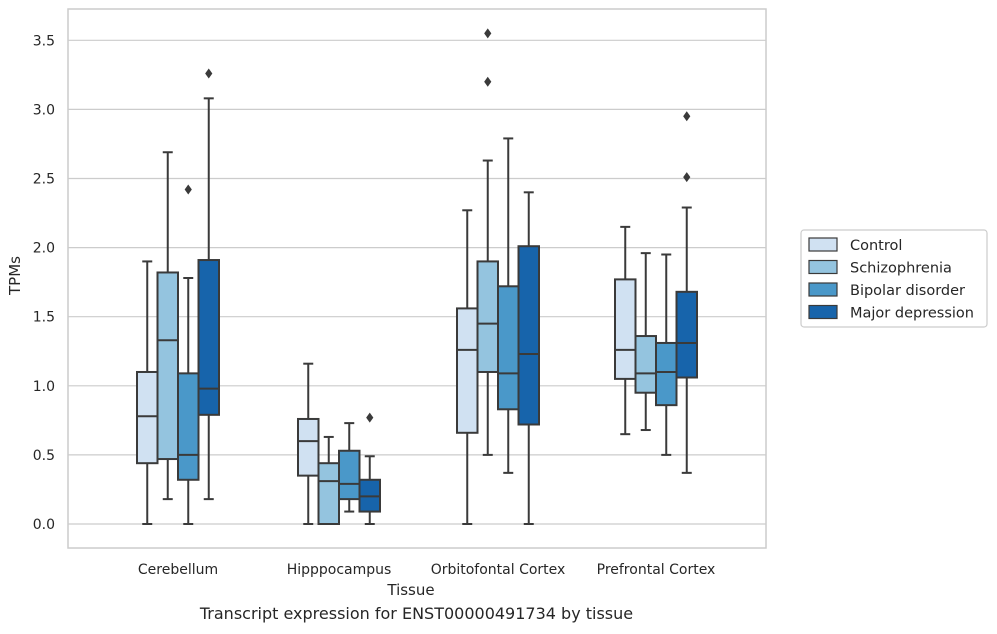  Describe the element at coordinates (44, 525) in the screenshot. I see `y-tick-label: 0.0` at that location.